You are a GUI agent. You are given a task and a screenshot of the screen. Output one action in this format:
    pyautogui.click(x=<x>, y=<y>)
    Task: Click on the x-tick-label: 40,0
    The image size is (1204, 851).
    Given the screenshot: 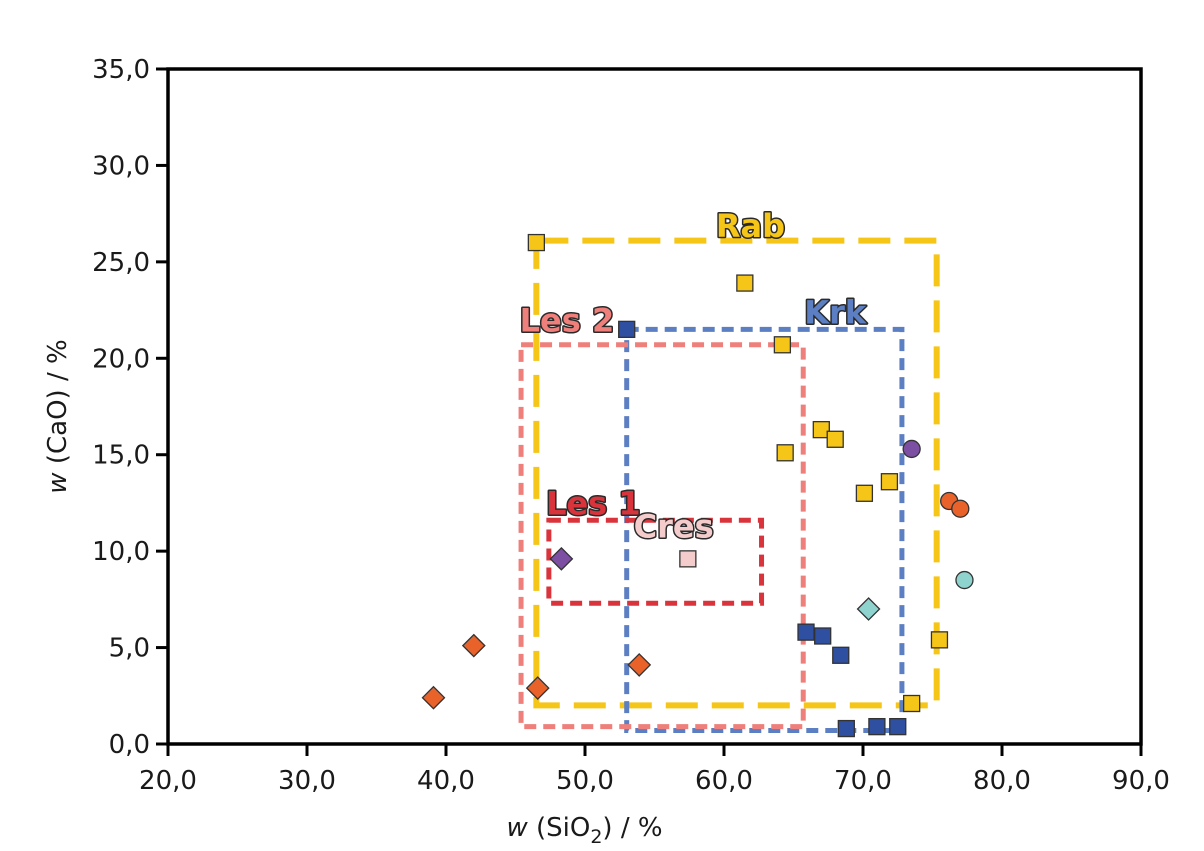 What is the action you would take?
    pyautogui.click(x=446, y=781)
    